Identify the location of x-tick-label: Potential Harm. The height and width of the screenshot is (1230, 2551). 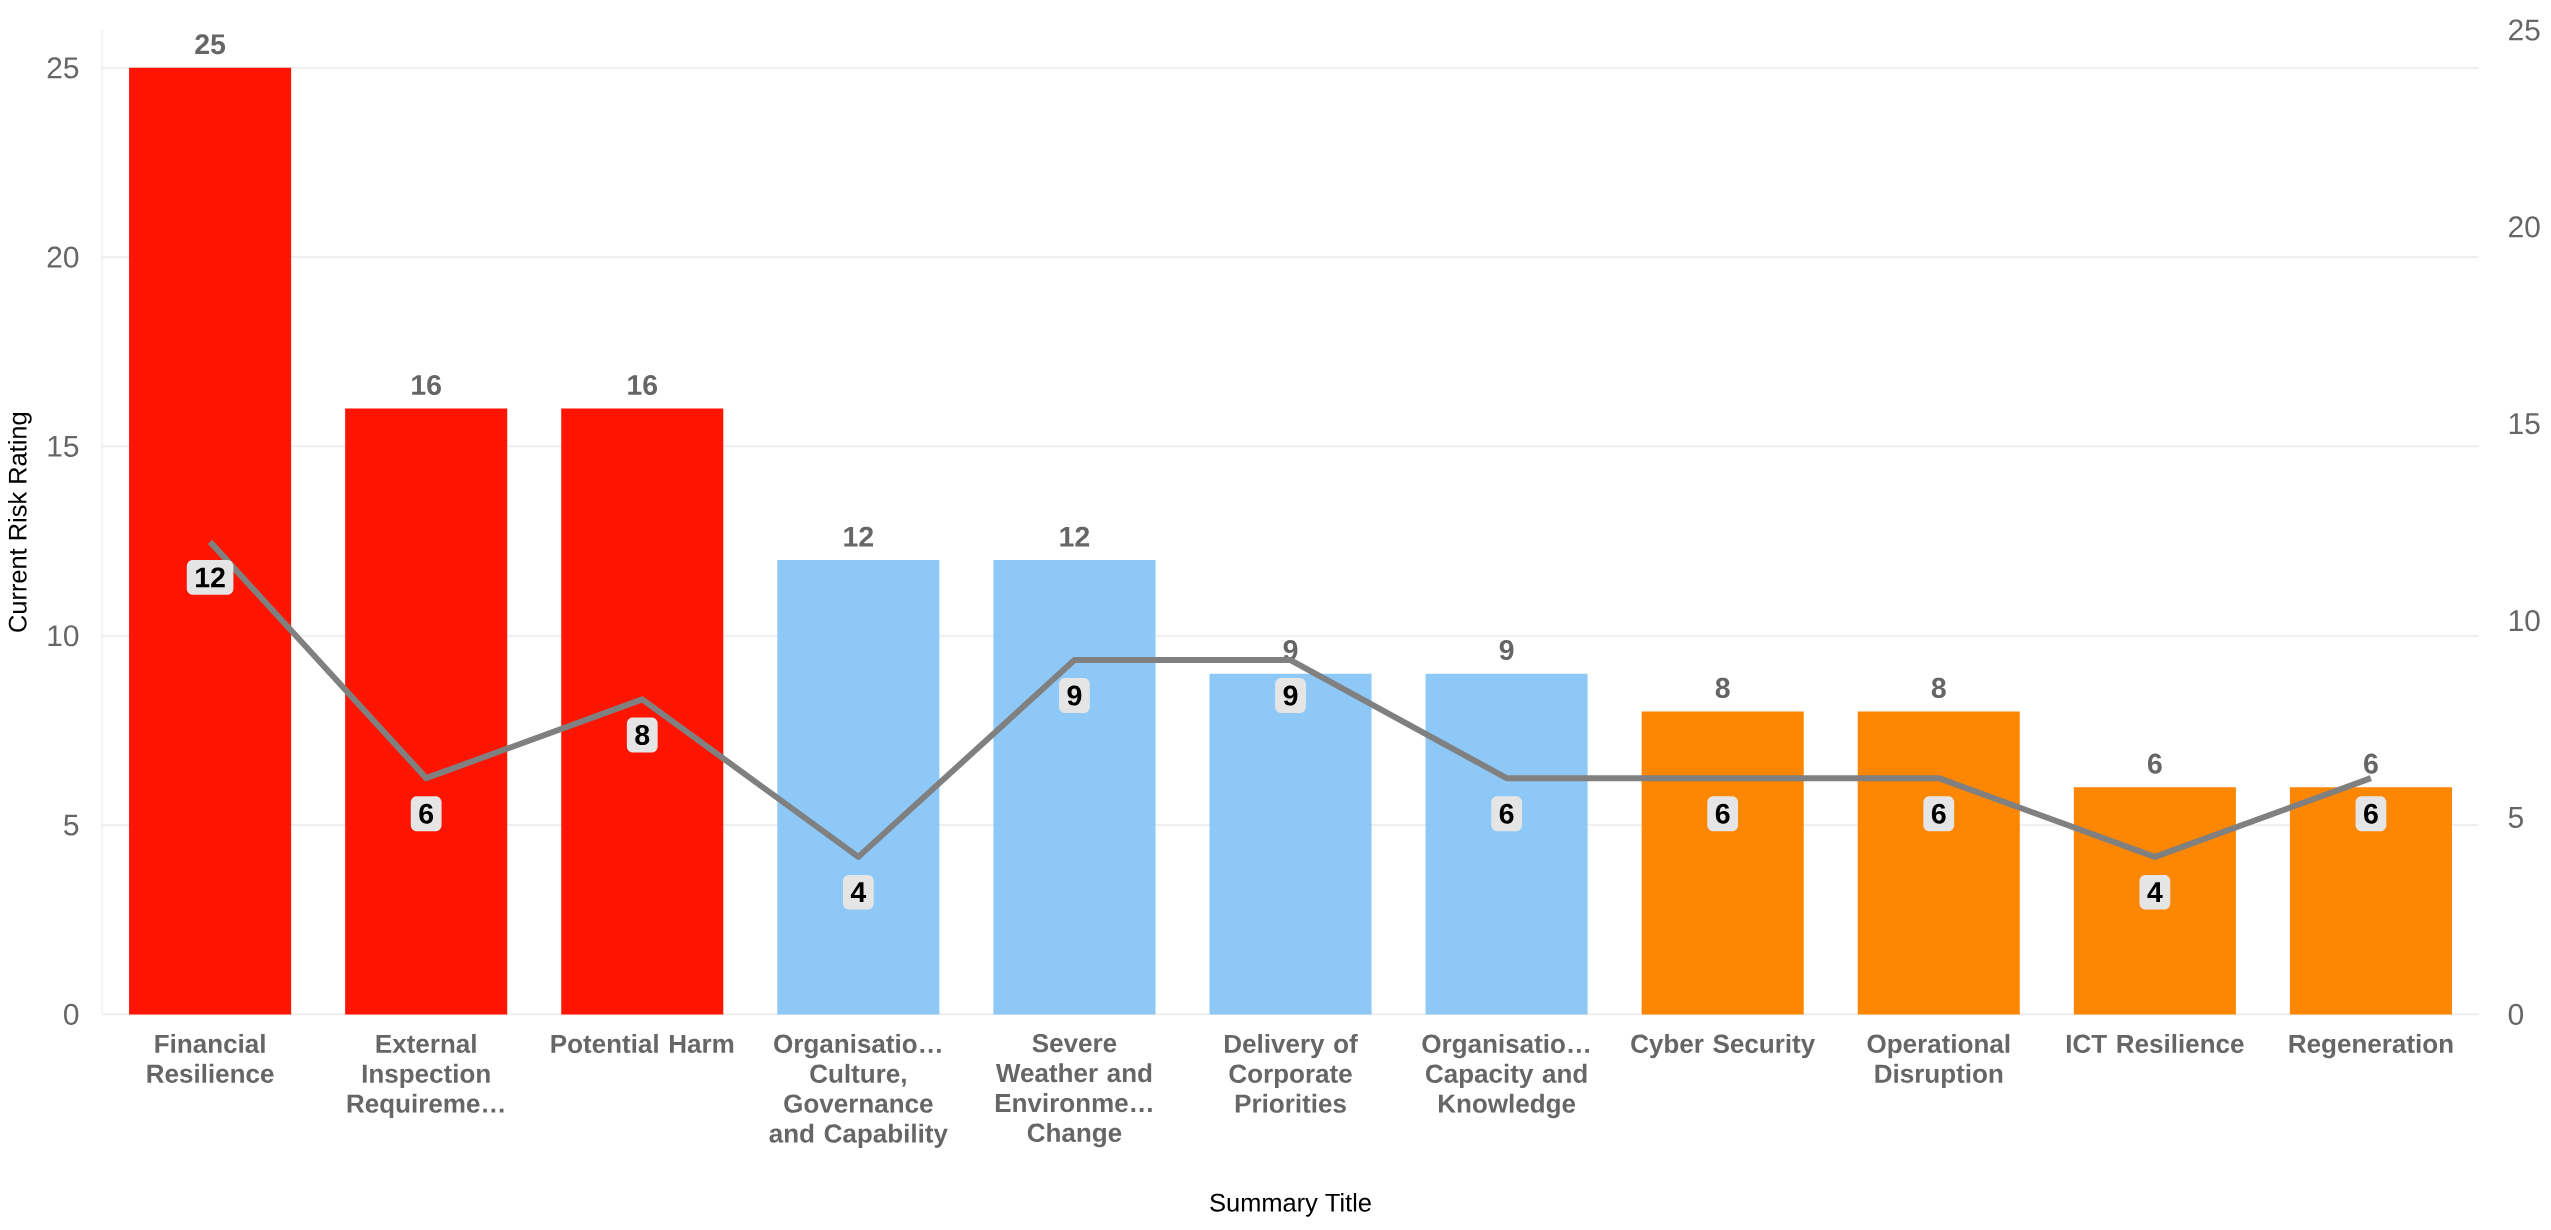
(642, 1043).